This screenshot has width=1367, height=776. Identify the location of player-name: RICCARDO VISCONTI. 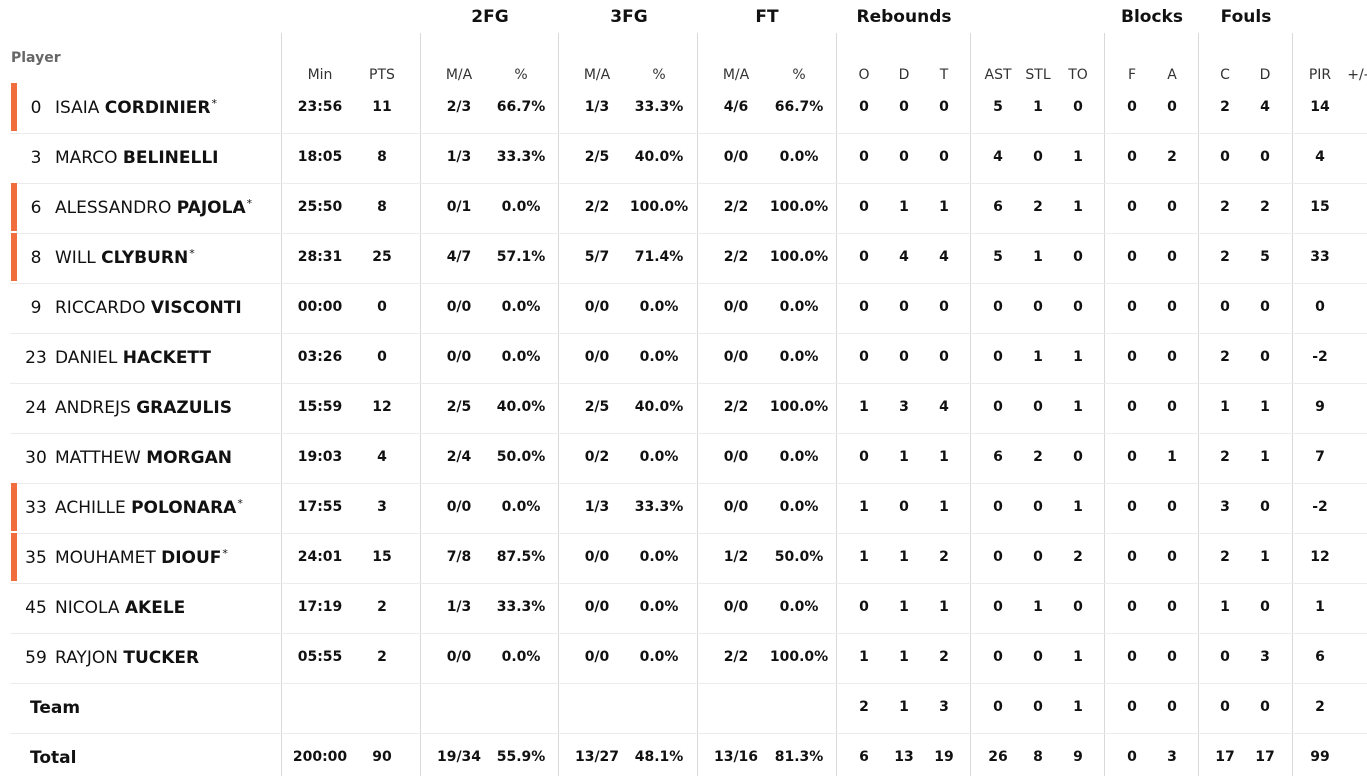
(148, 308).